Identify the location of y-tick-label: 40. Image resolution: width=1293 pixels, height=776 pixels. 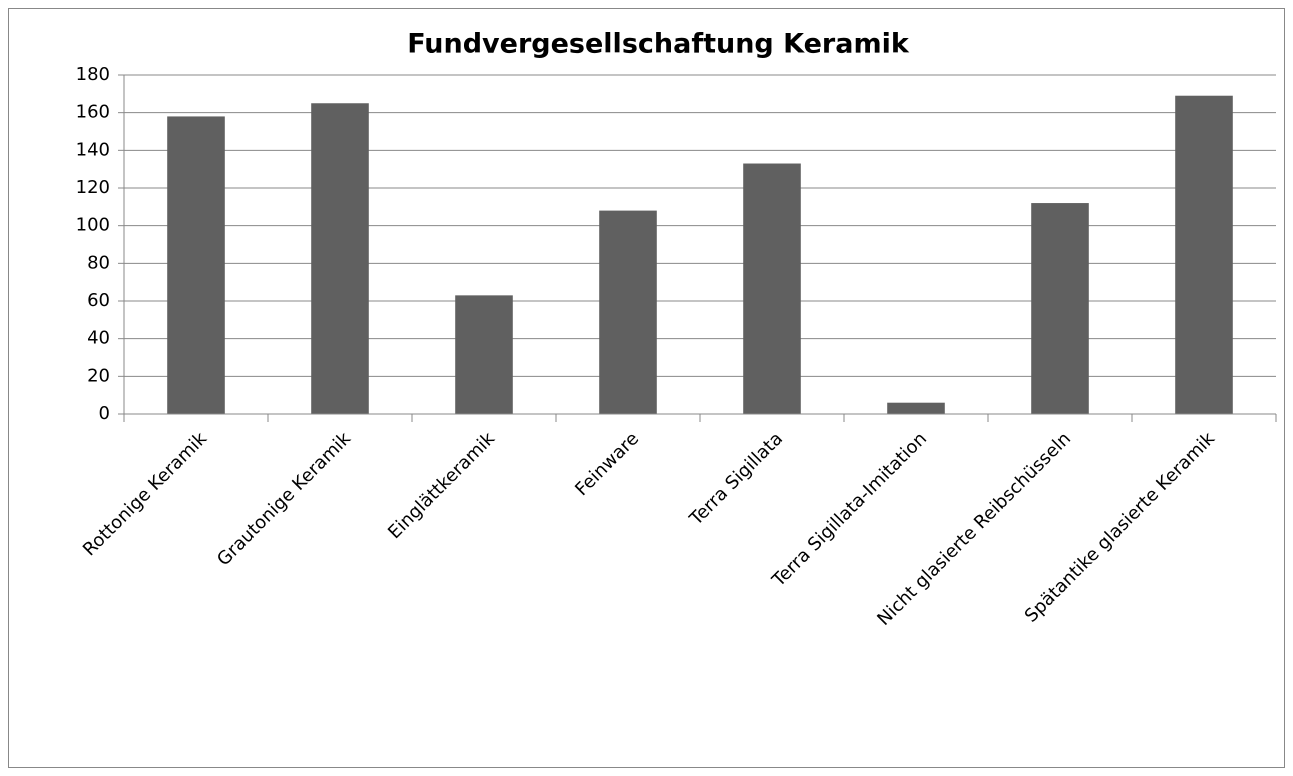
(98, 338).